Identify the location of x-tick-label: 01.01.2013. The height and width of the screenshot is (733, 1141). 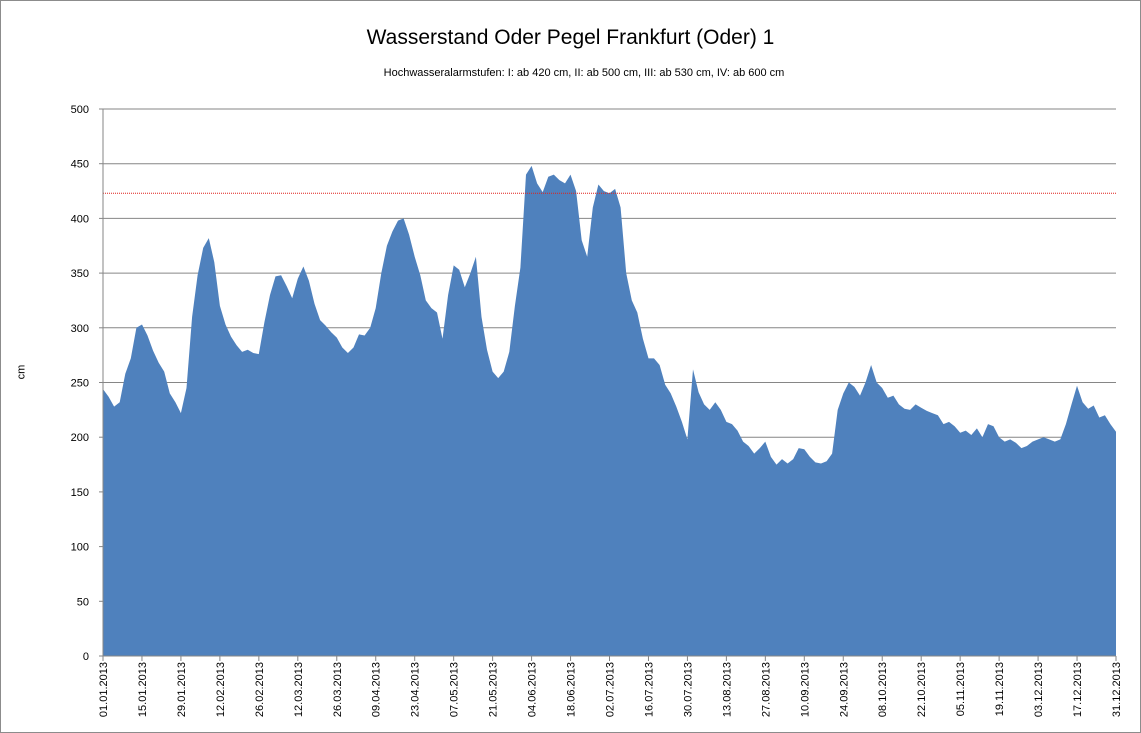
(104, 689).